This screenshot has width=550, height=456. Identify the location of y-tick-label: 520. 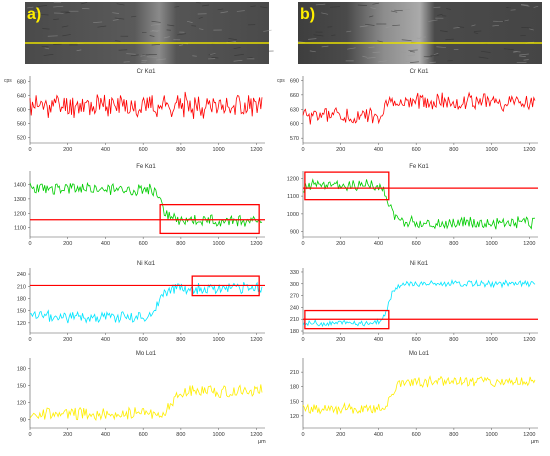
(21, 139).